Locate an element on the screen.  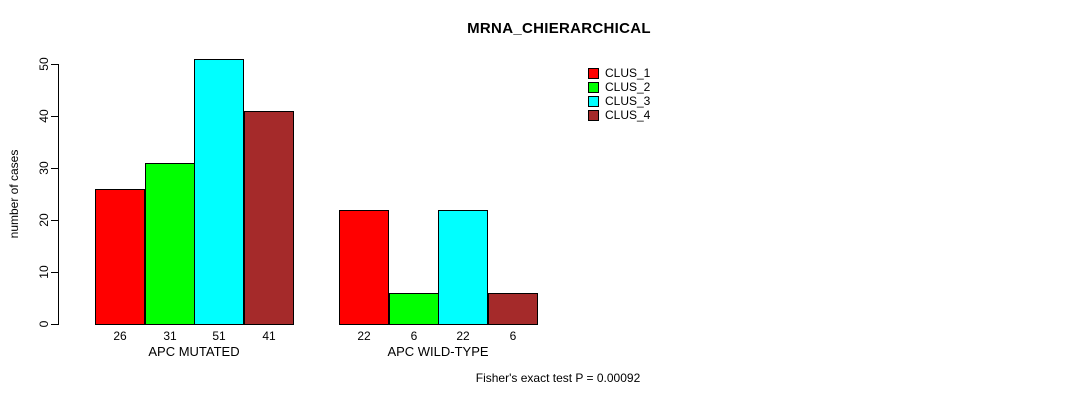
bar-clus-2-apc-mutated is located at coordinates (170, 244).